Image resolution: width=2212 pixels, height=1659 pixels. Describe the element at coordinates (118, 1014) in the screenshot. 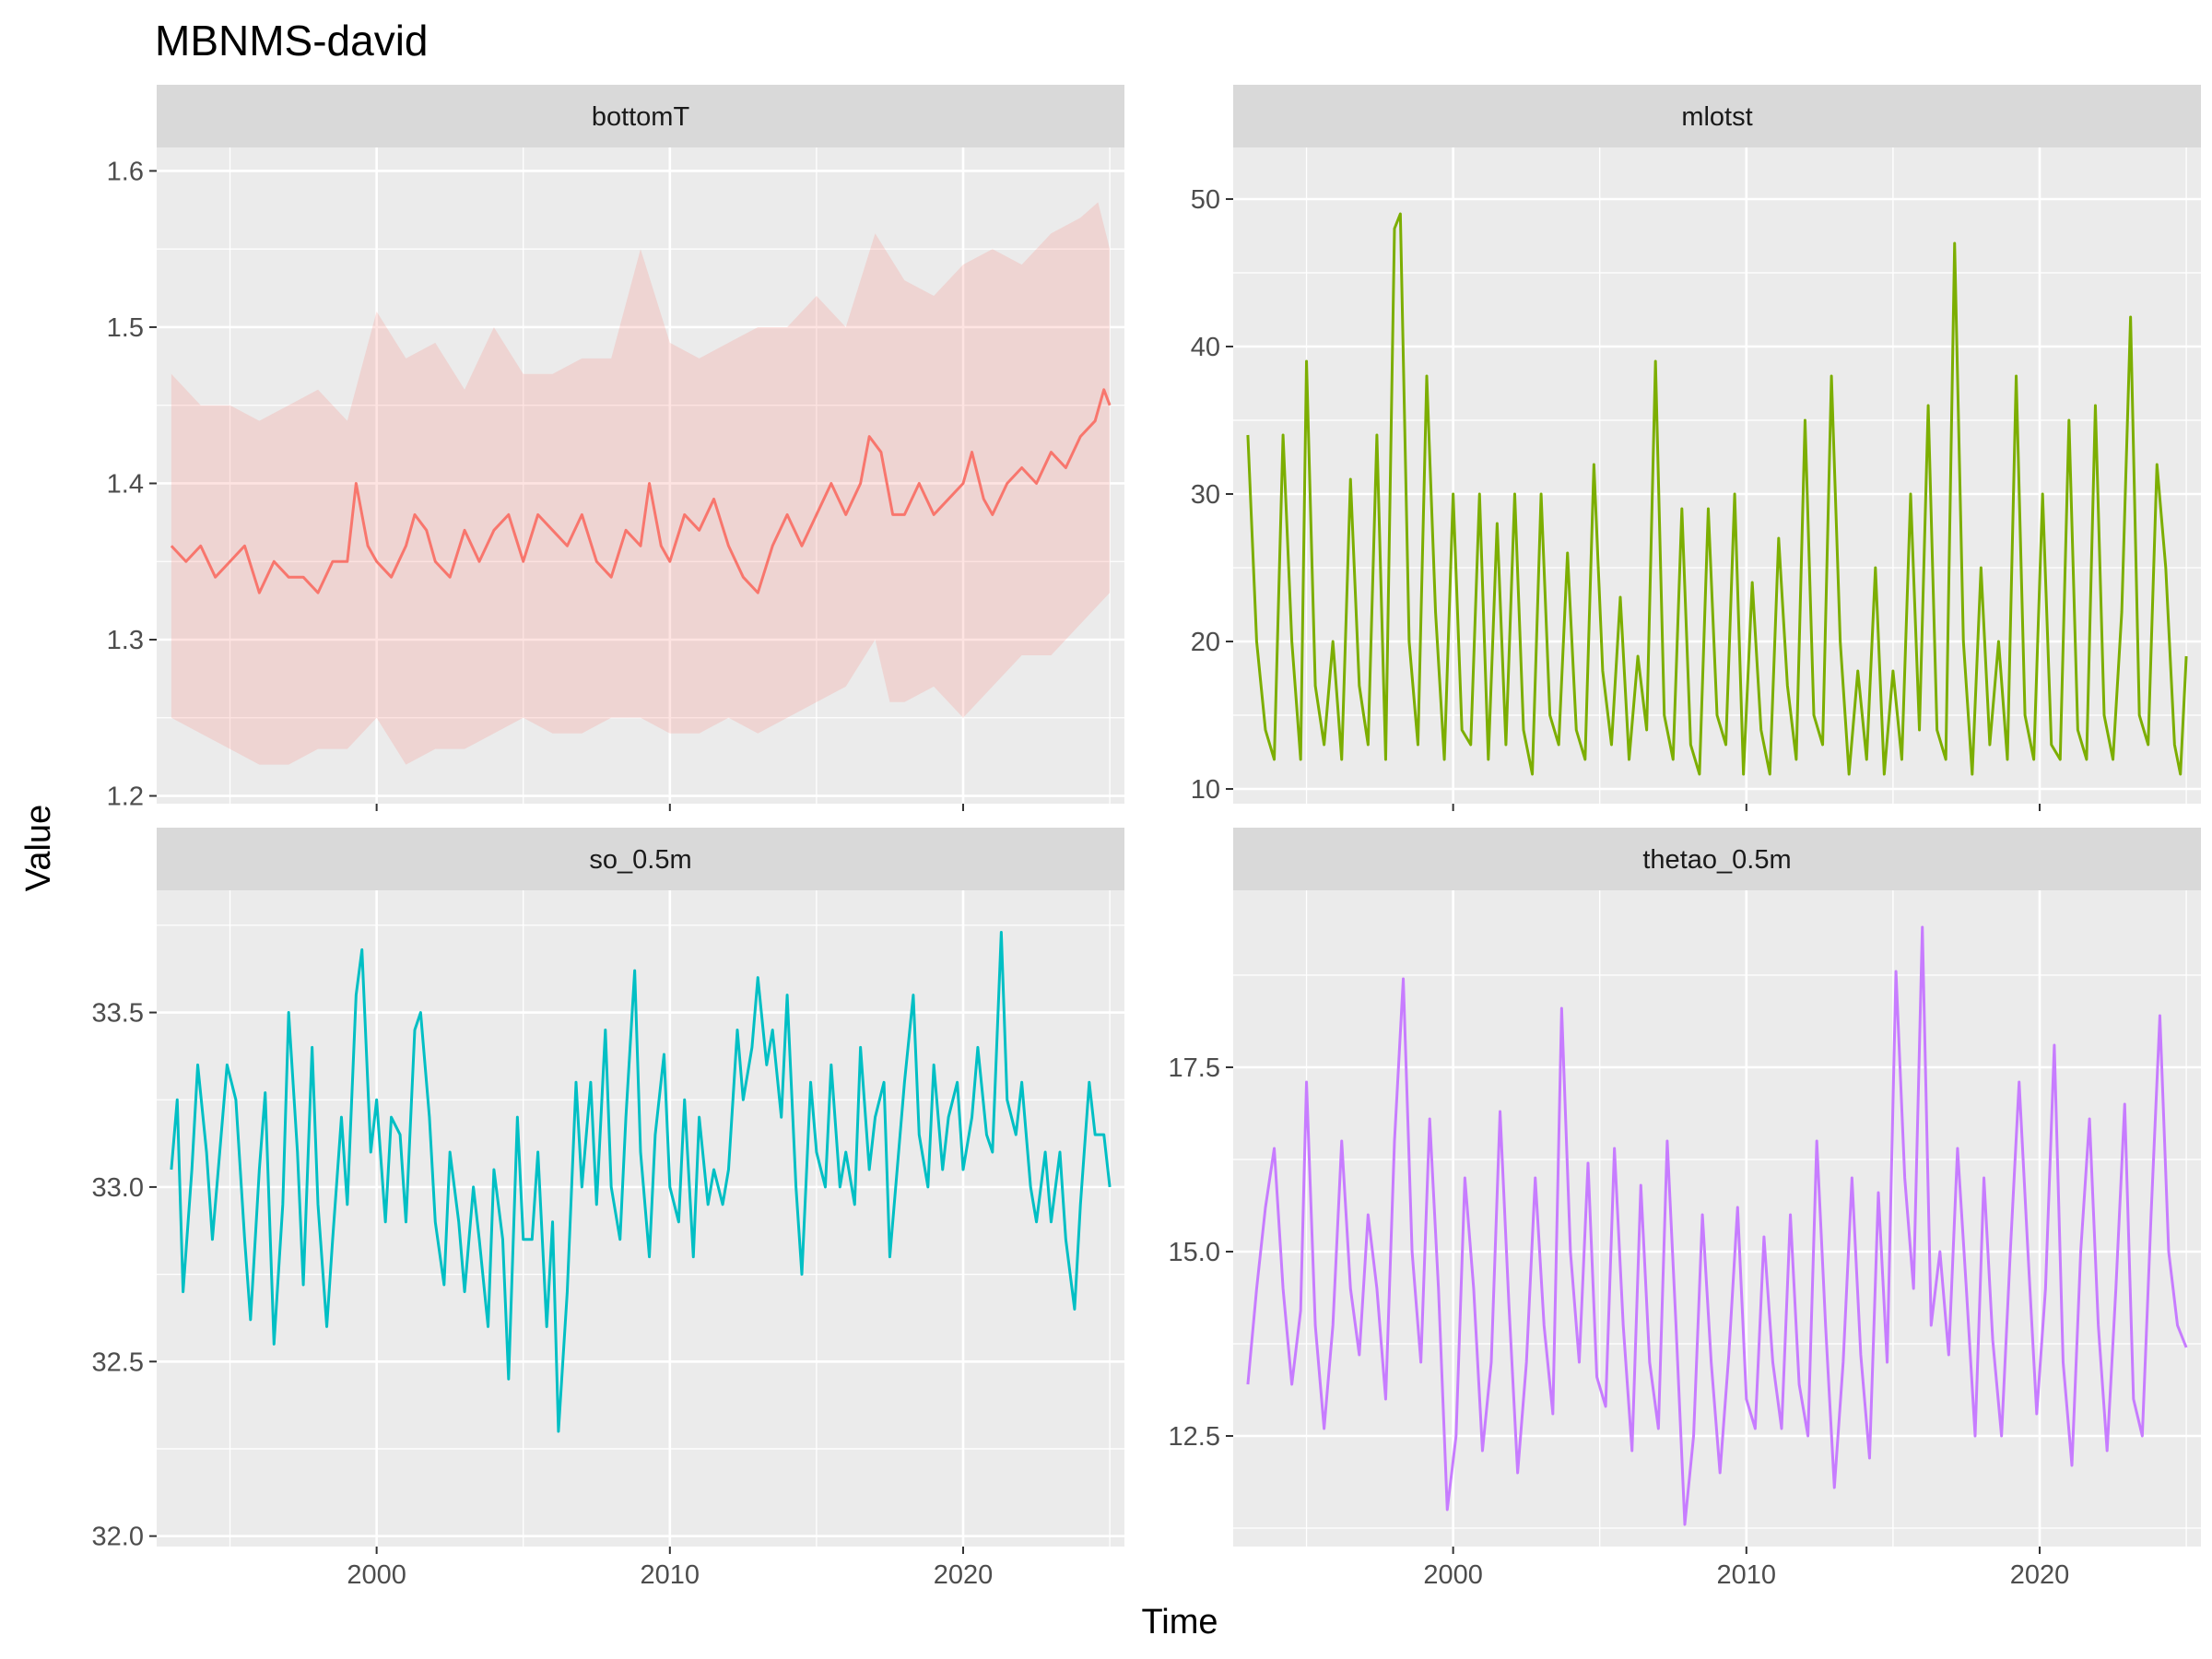

I see `y-tick-label: 33.5` at that location.